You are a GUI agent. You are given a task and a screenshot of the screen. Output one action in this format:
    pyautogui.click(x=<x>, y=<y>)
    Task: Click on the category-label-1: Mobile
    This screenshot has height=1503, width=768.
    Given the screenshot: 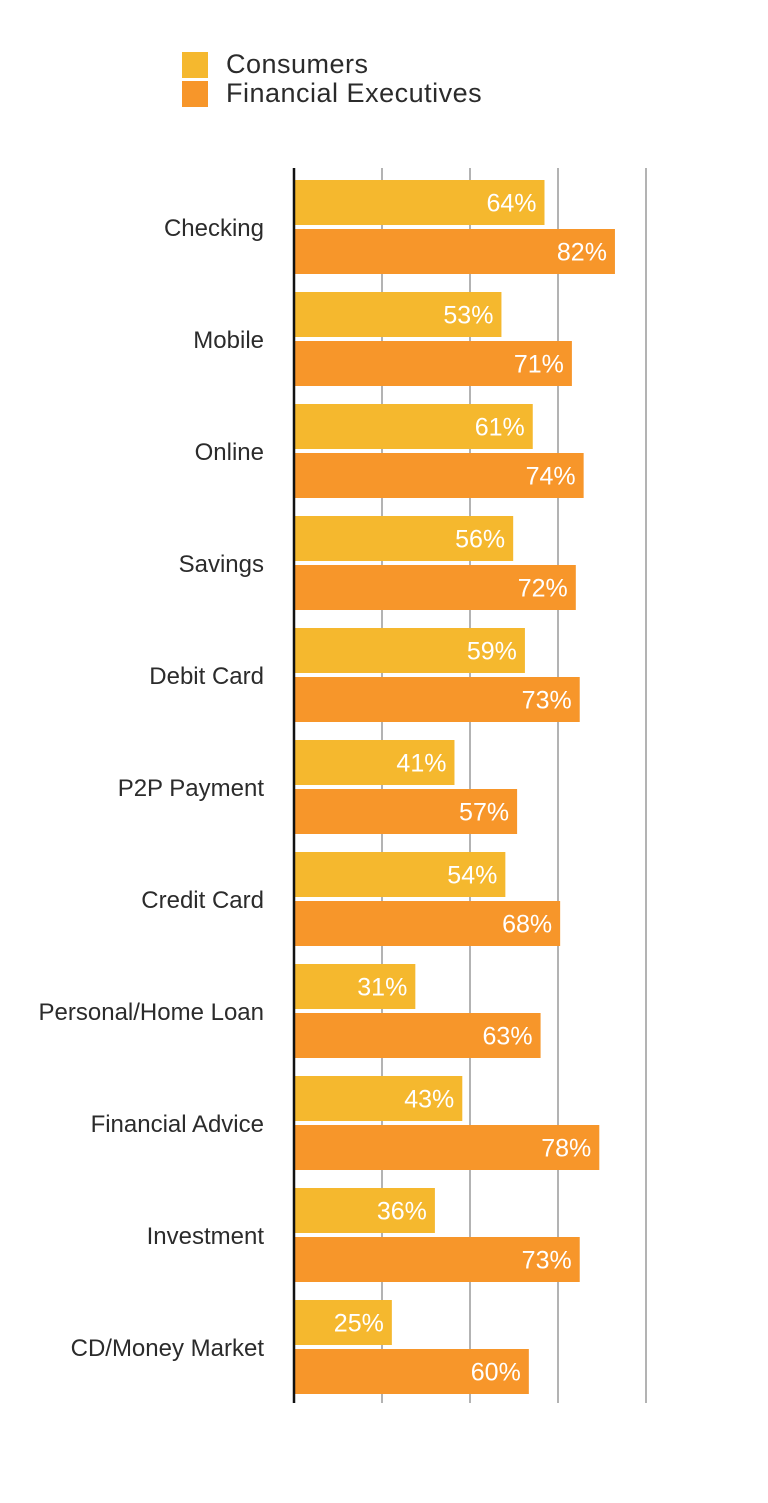 What is the action you would take?
    pyautogui.click(x=228, y=340)
    